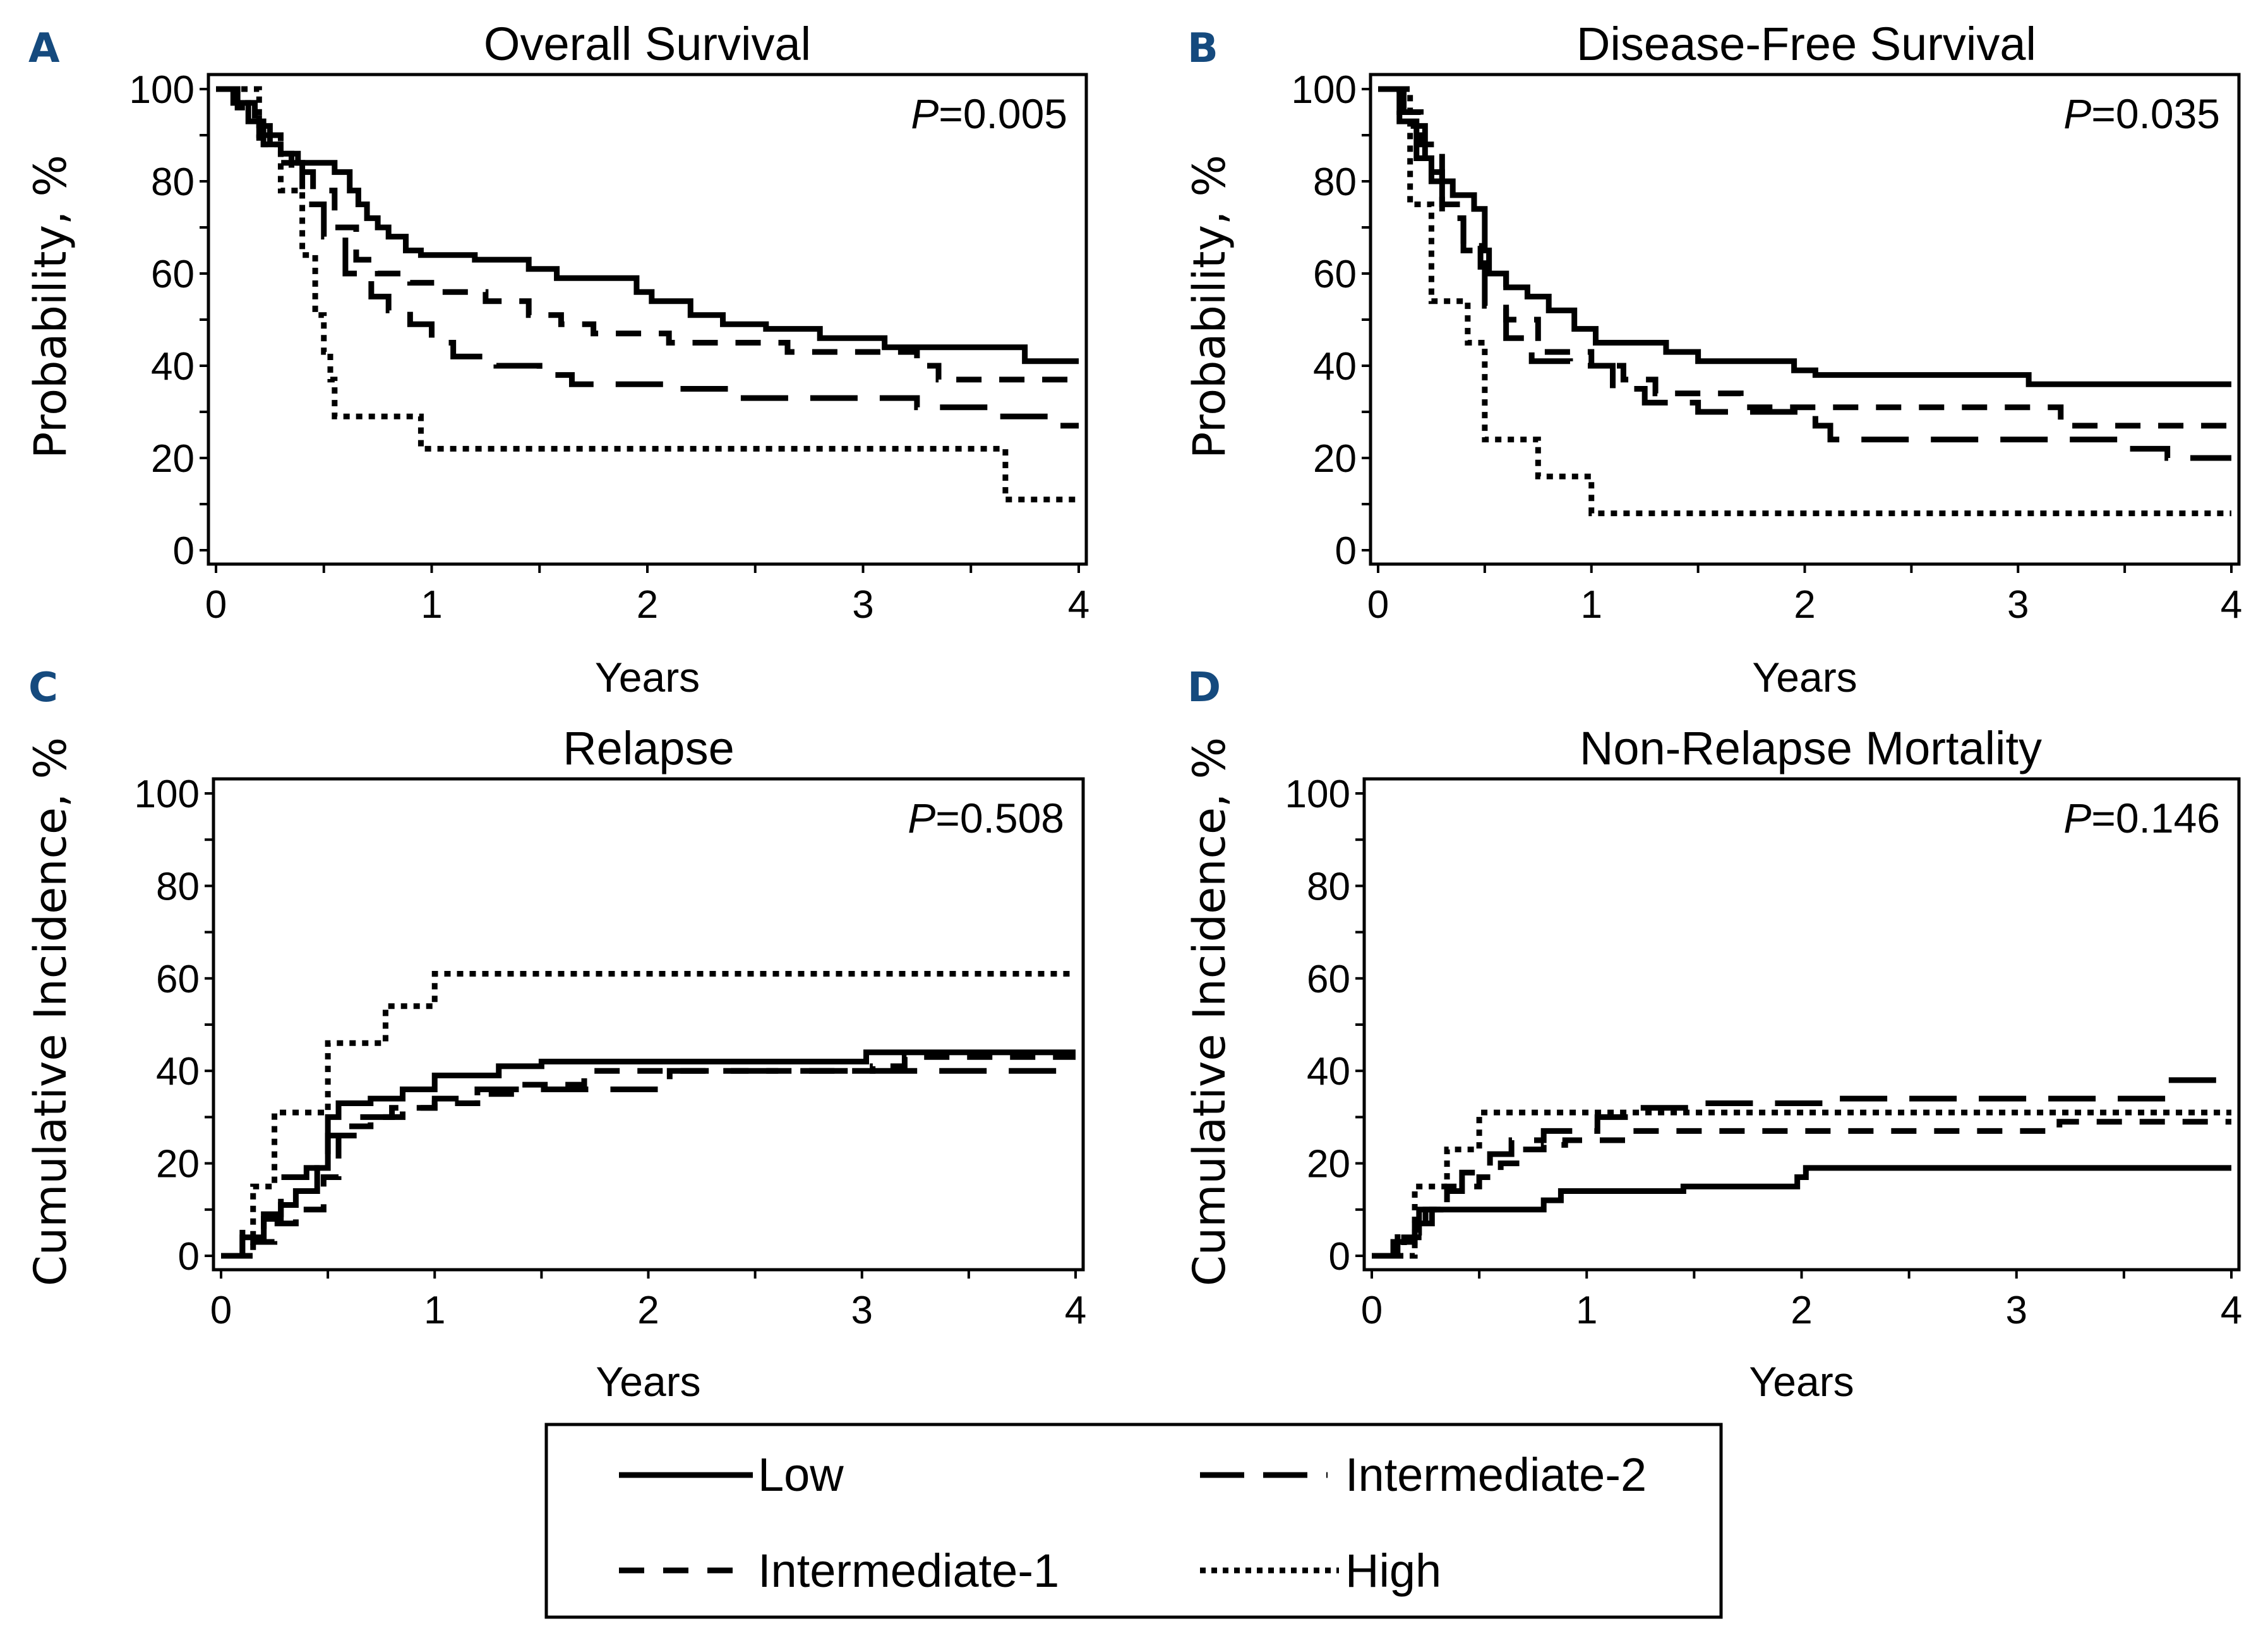 The height and width of the screenshot is (1638, 2268). What do you see at coordinates (2141, 818) in the screenshot?
I see `p-value: P=0.146` at bounding box center [2141, 818].